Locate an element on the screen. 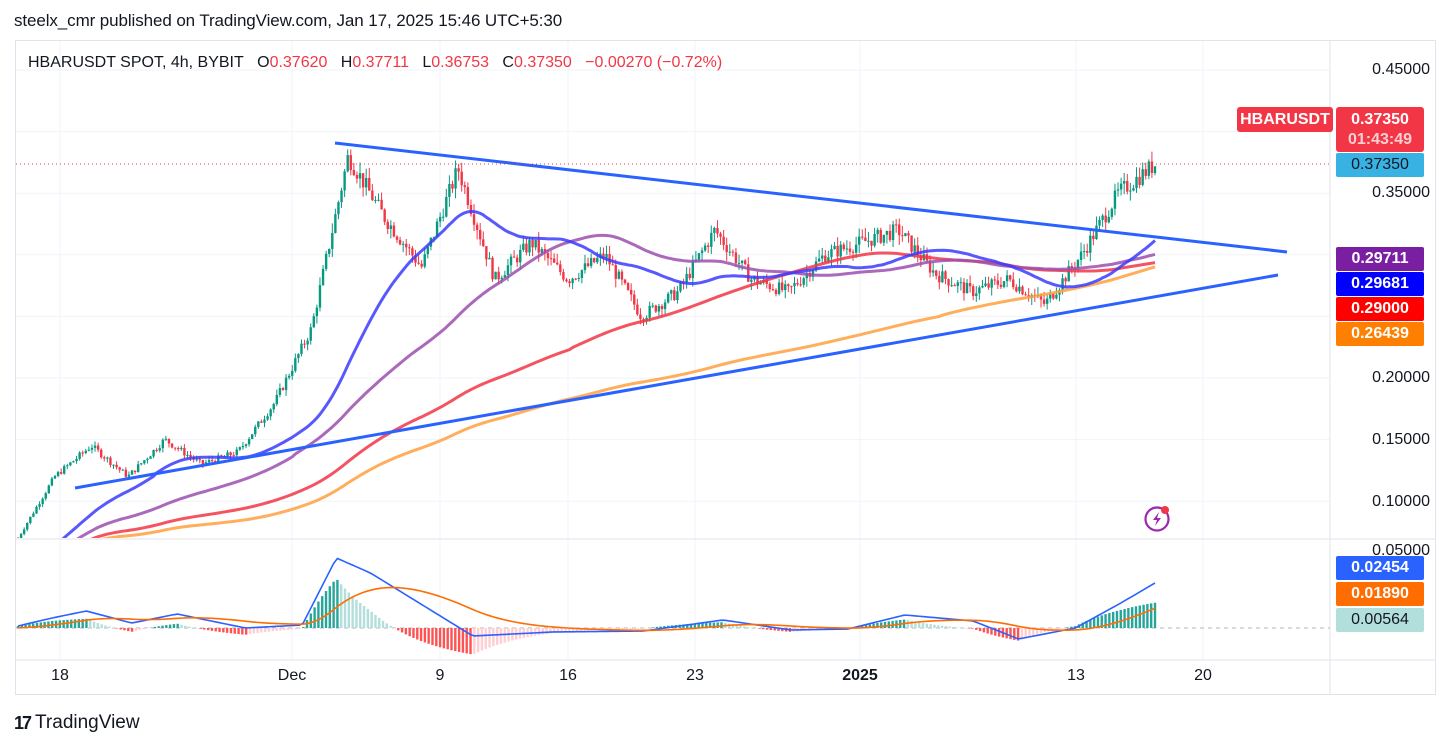 This screenshot has height=749, width=1452. ma-blue-tag: 0.29681 is located at coordinates (1380, 284).